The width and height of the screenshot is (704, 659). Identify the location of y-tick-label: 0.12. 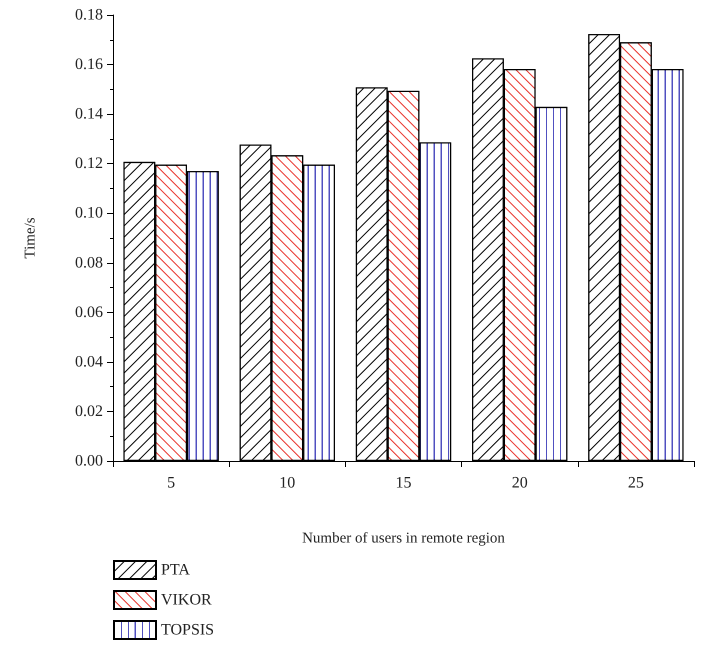
(89, 163).